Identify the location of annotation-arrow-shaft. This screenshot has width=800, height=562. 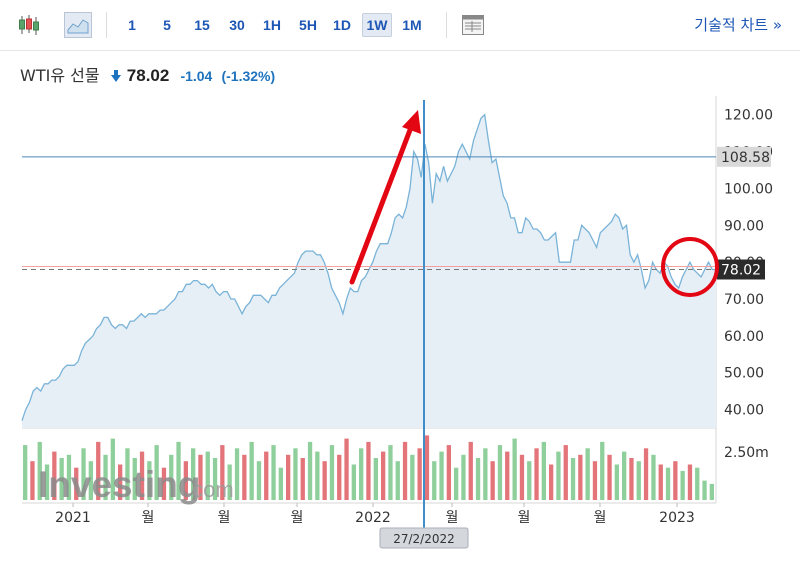
(381, 206).